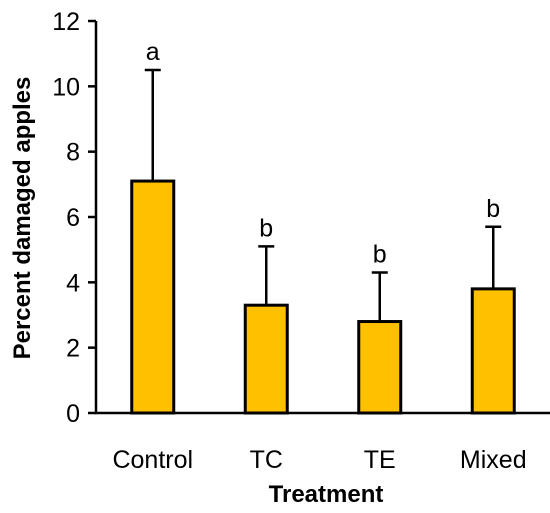  Describe the element at coordinates (326, 494) in the screenshot. I see `x-axis-title: Treatment` at that location.